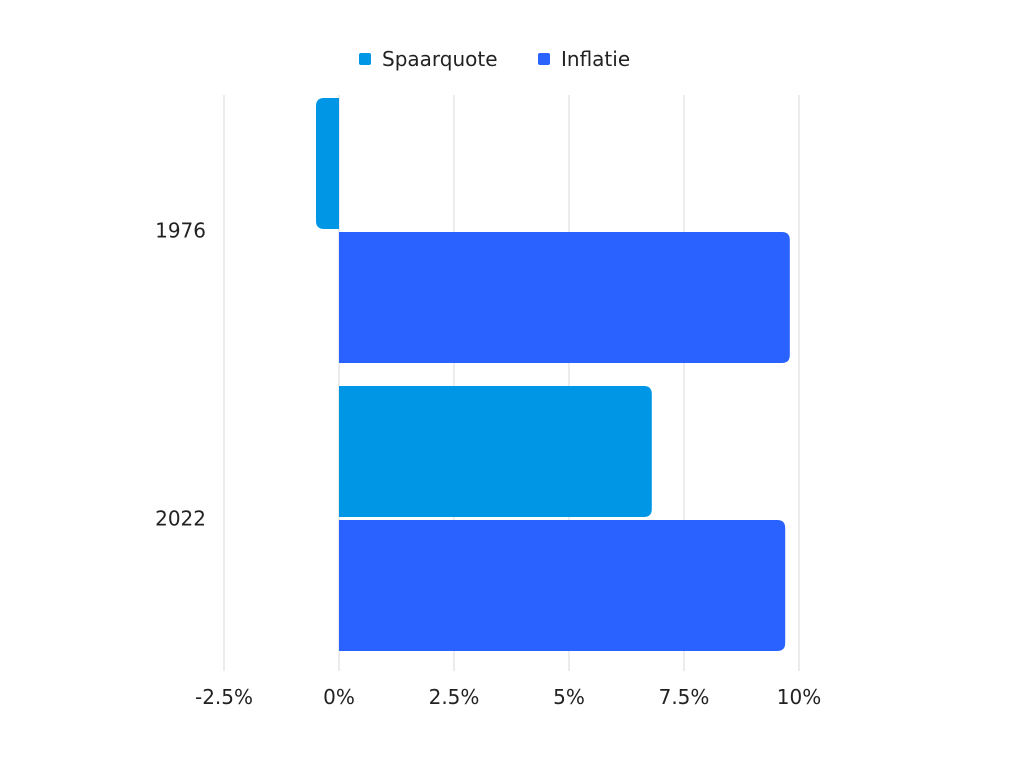  Describe the element at coordinates (799, 697) in the screenshot. I see `x-tick-label: 10%` at that location.